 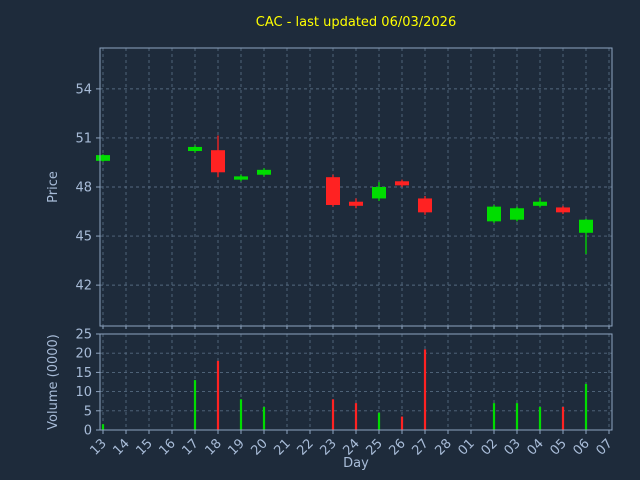 What do you see at coordinates (83, 138) in the screenshot?
I see `price-tick-label: 51` at bounding box center [83, 138].